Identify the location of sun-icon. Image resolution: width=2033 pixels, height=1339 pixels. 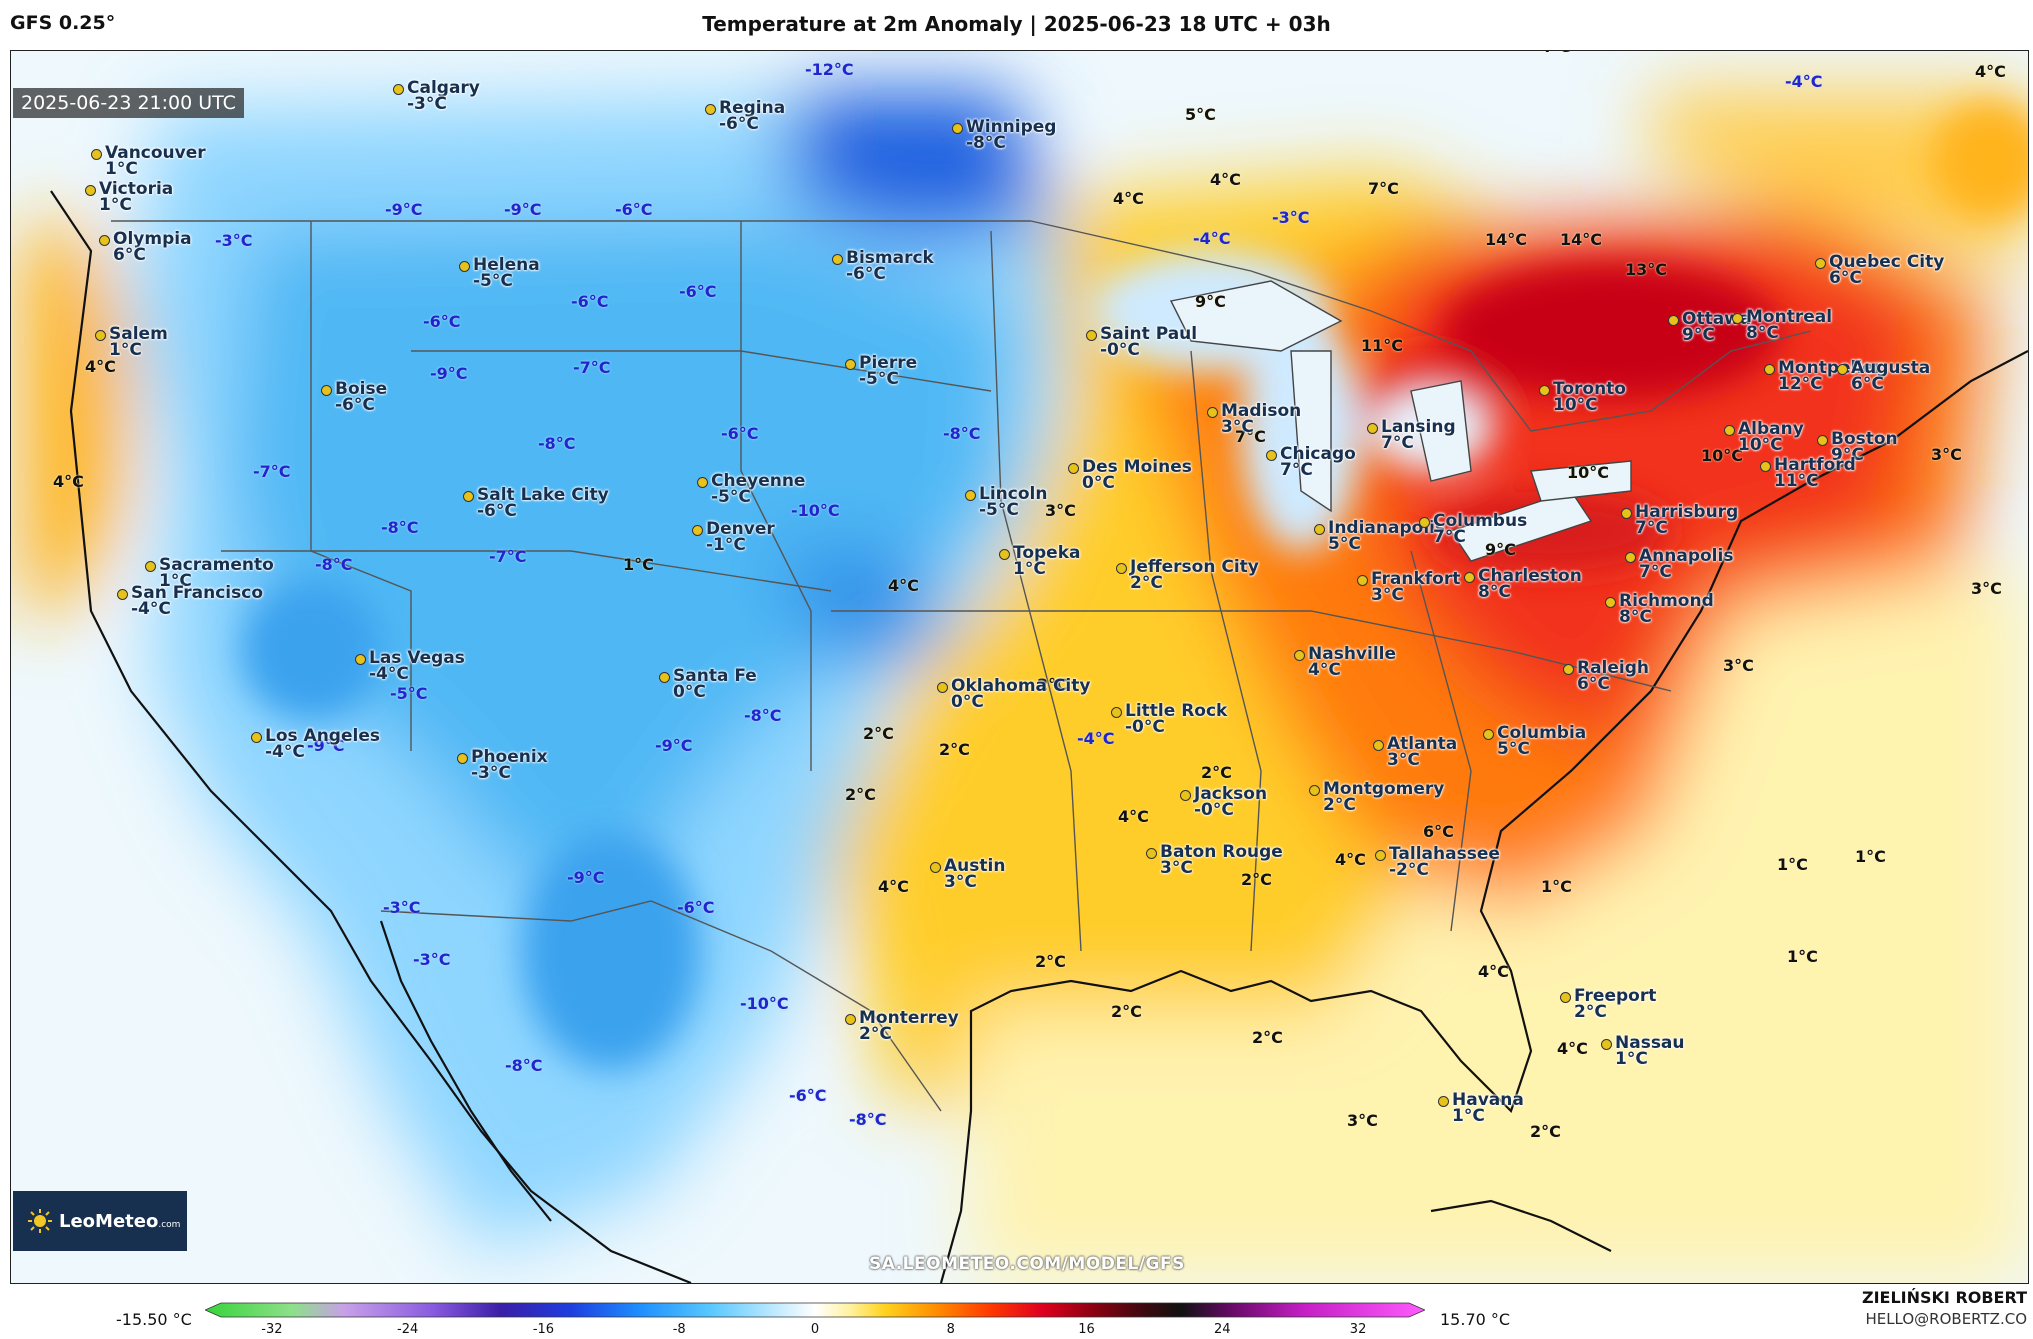
(40, 1221).